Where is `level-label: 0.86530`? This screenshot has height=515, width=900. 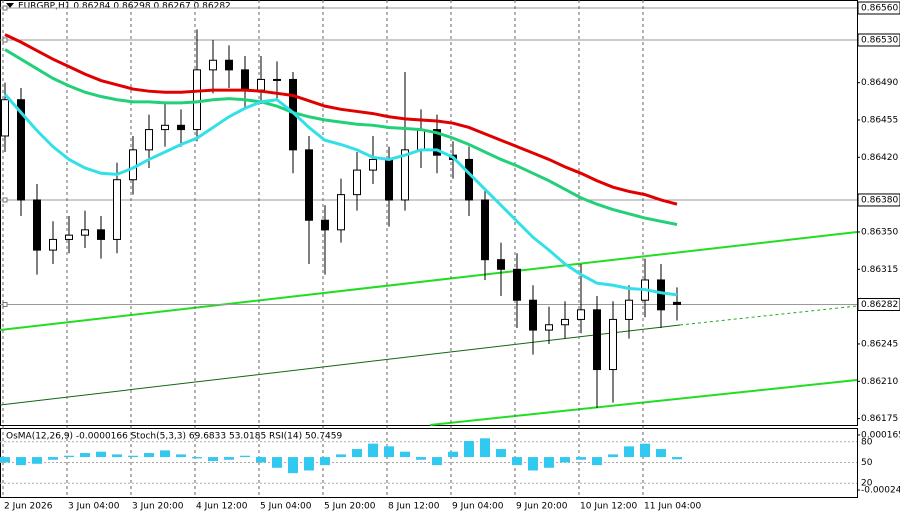 level-label: 0.86530 is located at coordinates (879, 40).